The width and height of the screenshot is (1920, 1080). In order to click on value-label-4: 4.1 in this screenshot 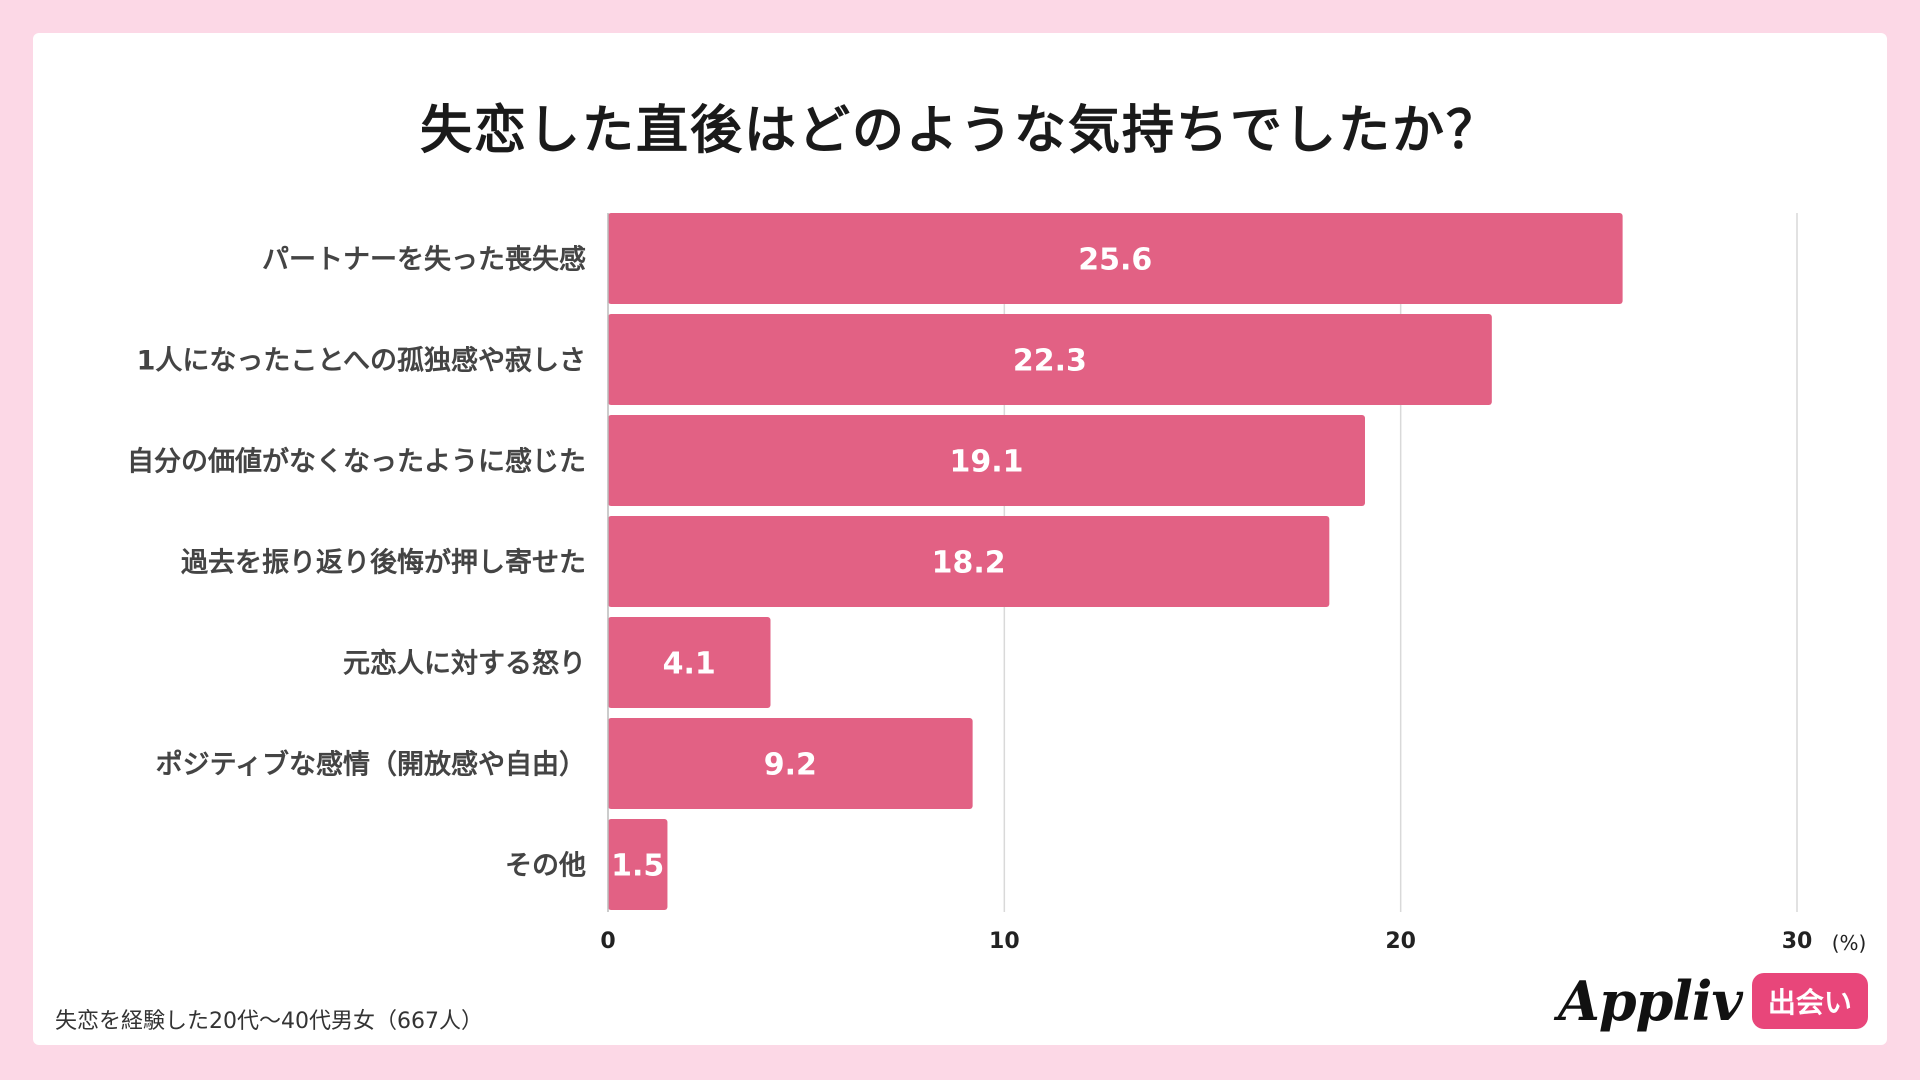, I will do `click(689, 664)`.